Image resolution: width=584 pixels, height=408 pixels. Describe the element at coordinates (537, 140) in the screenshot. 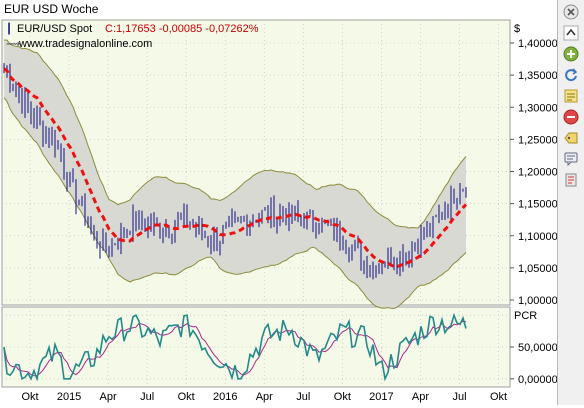

I see `price-tick-label: 1,25000` at that location.